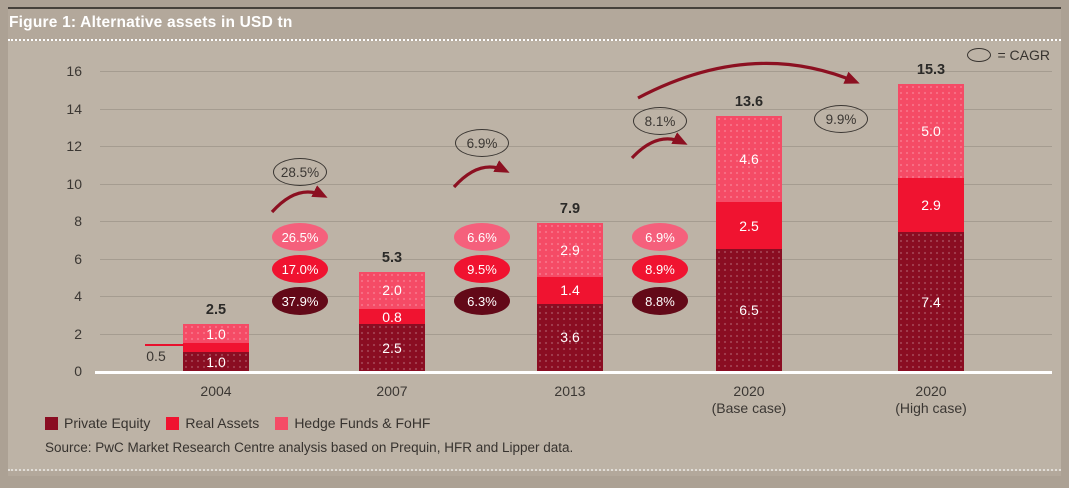  I want to click on cagr-oval-private_equity-1: 6.3%, so click(482, 301).